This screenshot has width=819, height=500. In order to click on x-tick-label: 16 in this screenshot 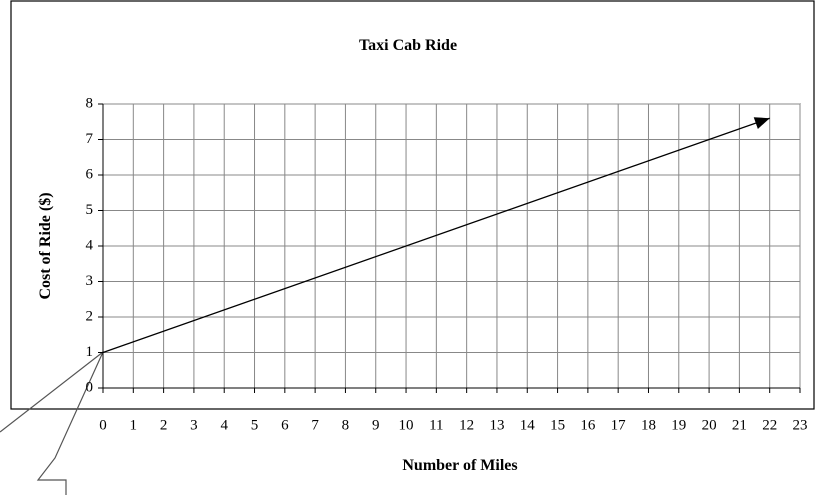, I will do `click(588, 425)`.